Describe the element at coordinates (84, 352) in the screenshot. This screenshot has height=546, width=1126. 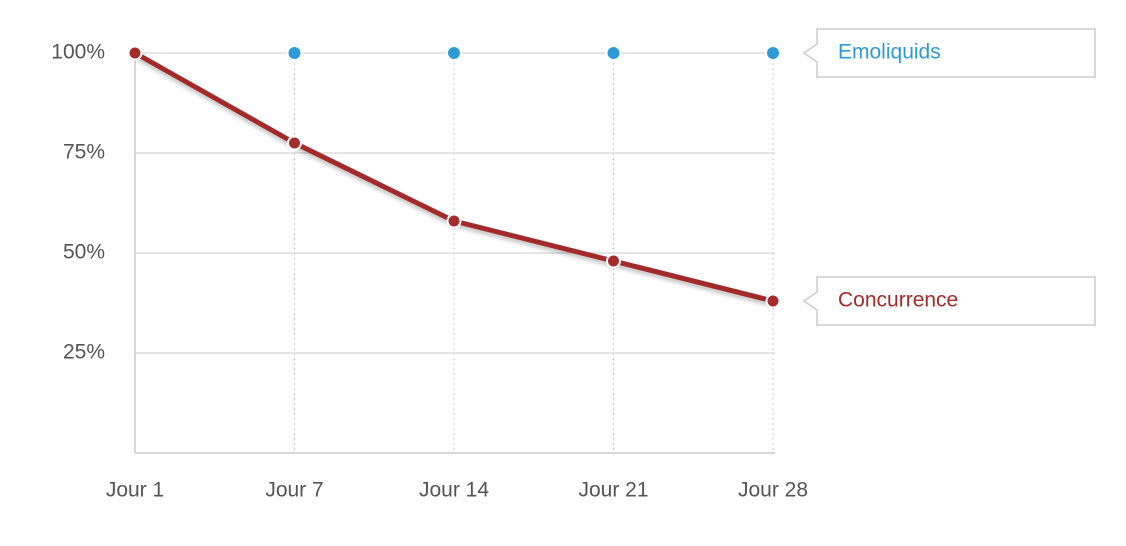
I see `y-tick-label: 25%` at that location.